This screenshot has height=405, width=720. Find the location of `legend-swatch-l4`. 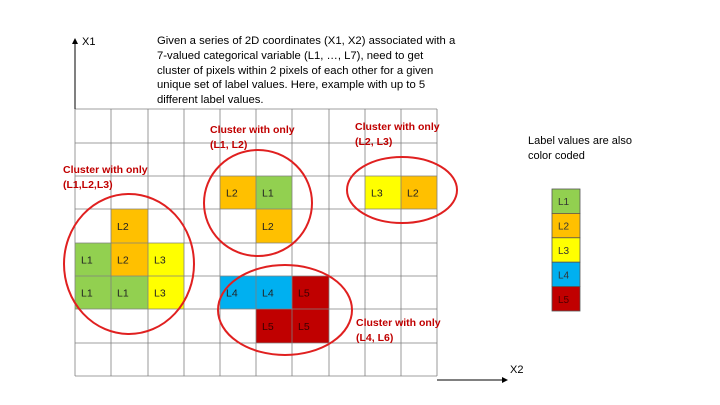

legend-swatch-l4 is located at coordinates (566, 274).